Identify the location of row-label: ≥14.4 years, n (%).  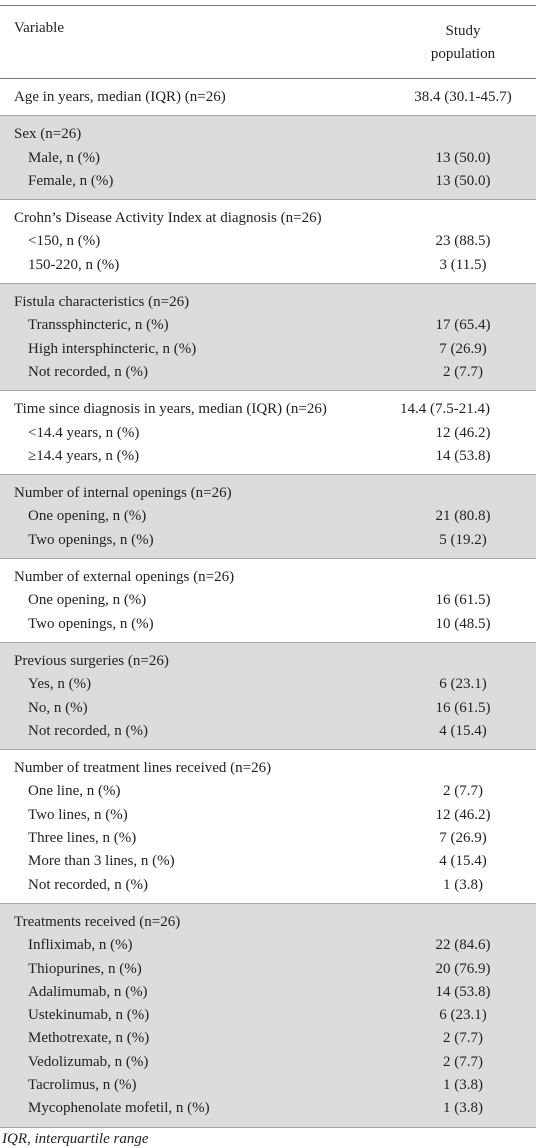
(84, 455).